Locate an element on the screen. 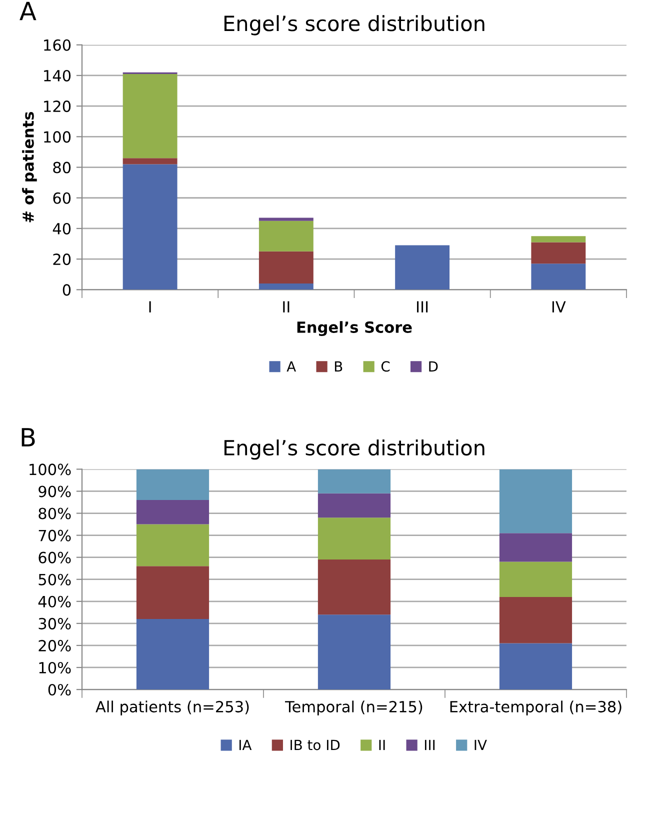 This screenshot has width=656, height=816. y-tick-label: 0% is located at coordinates (59, 690).